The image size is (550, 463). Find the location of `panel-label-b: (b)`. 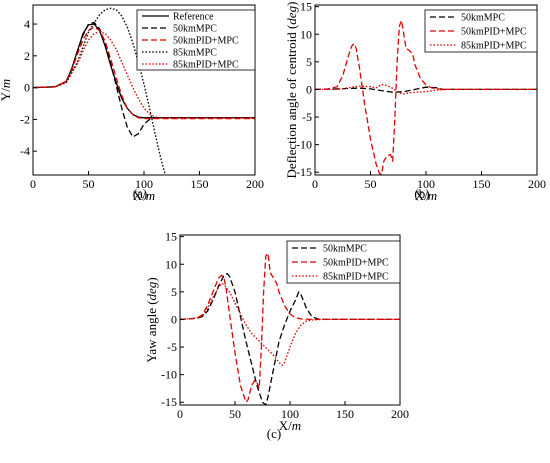

panel-label-b: (b) is located at coordinates (421, 193).